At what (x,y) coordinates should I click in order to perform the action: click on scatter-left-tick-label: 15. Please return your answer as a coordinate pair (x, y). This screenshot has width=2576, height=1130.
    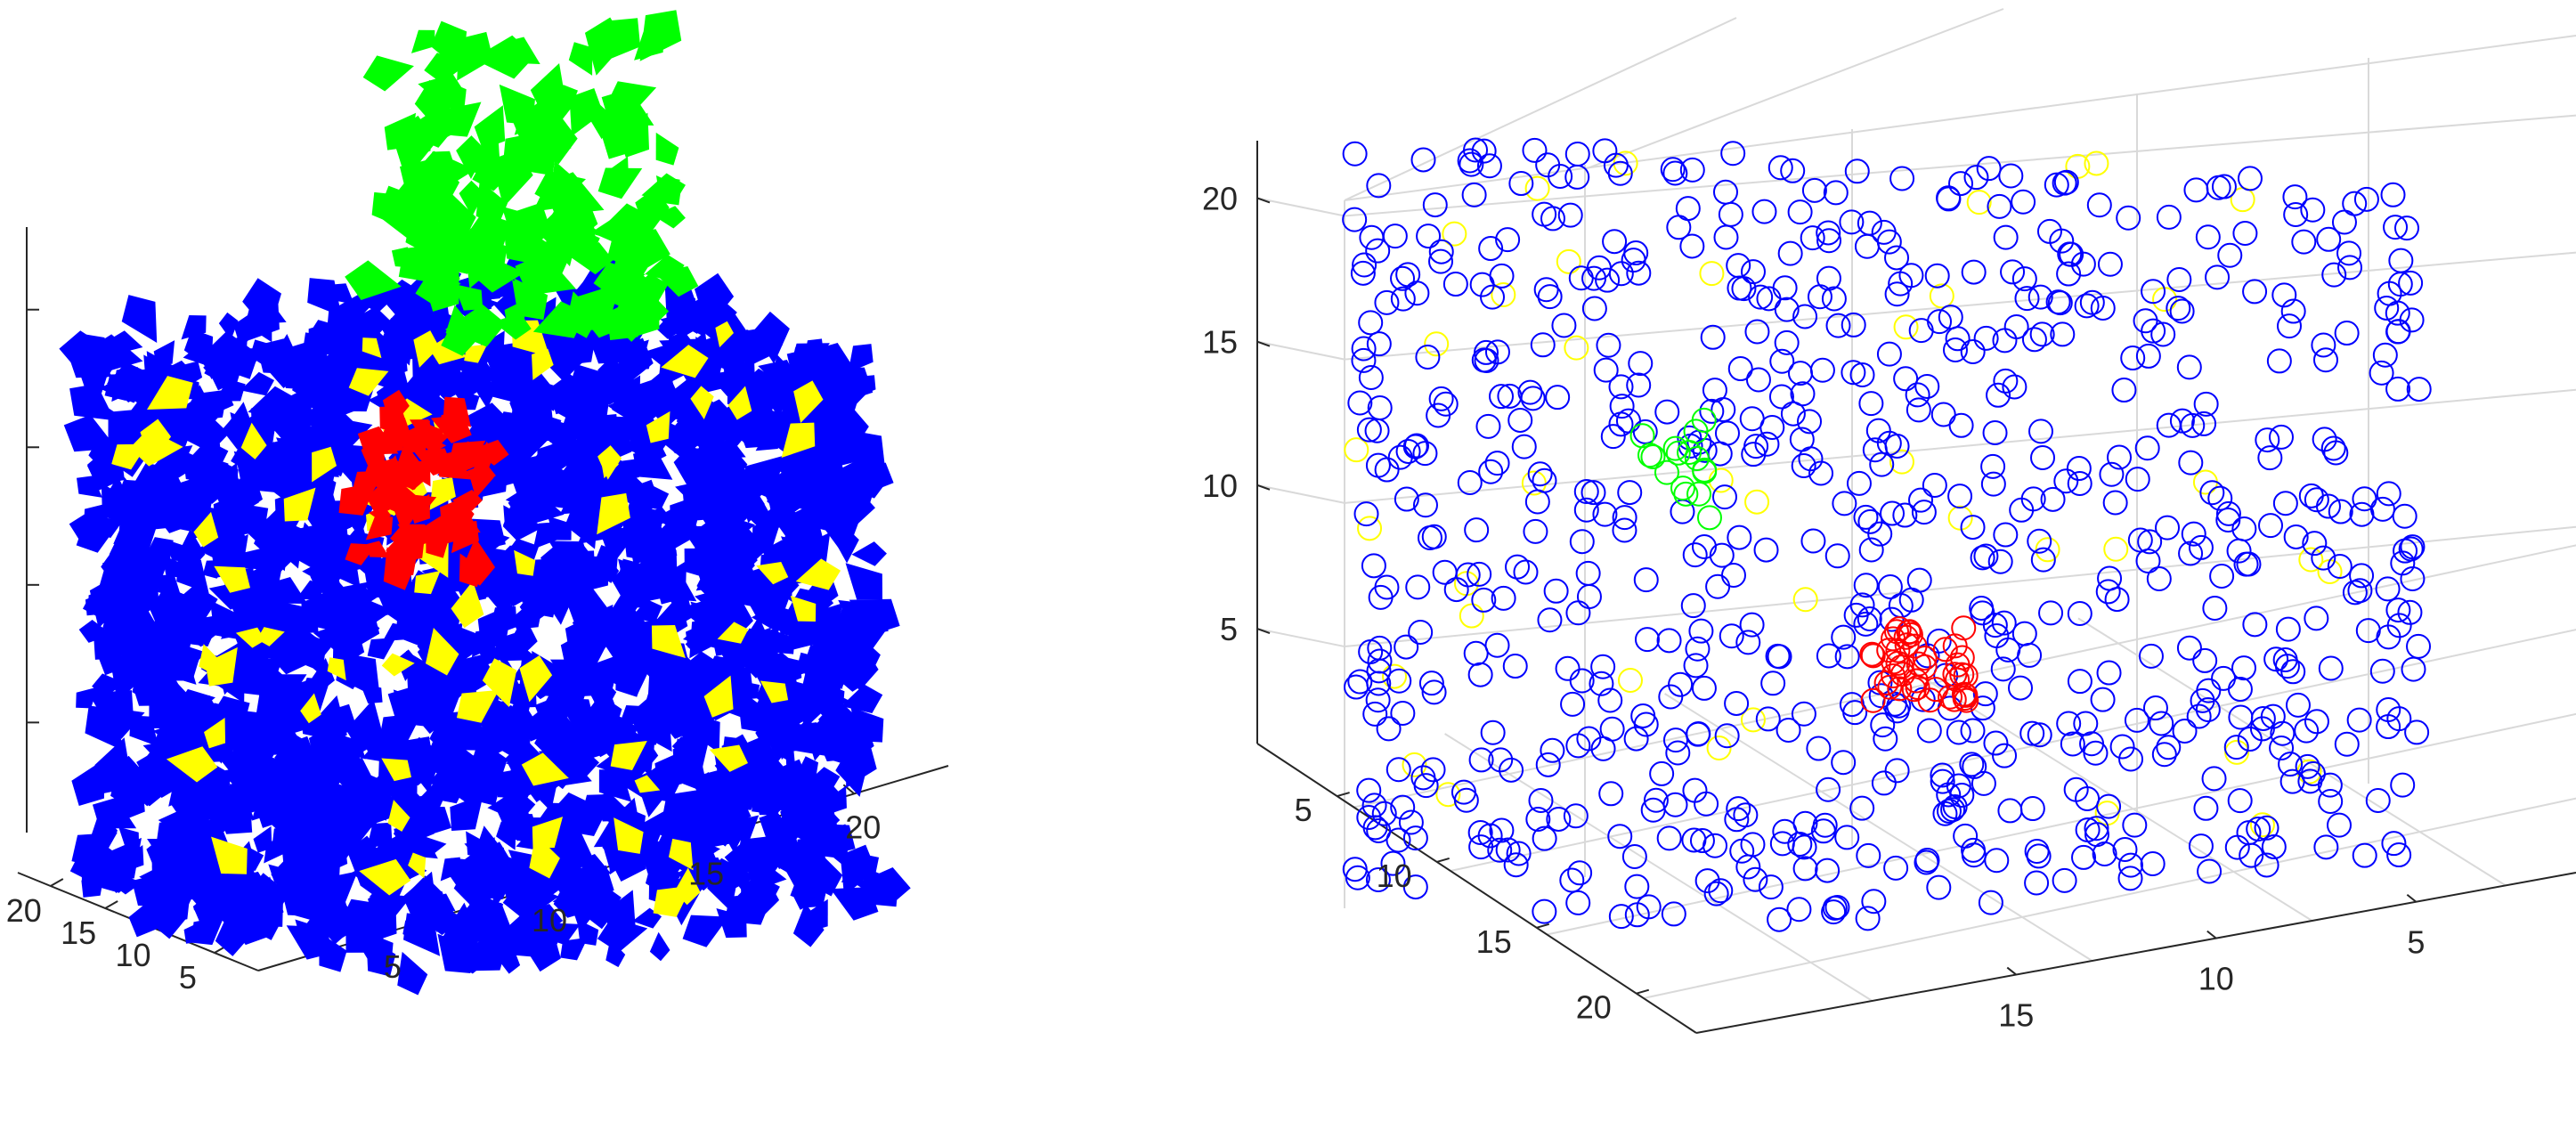
    Looking at the image, I should click on (1494, 941).